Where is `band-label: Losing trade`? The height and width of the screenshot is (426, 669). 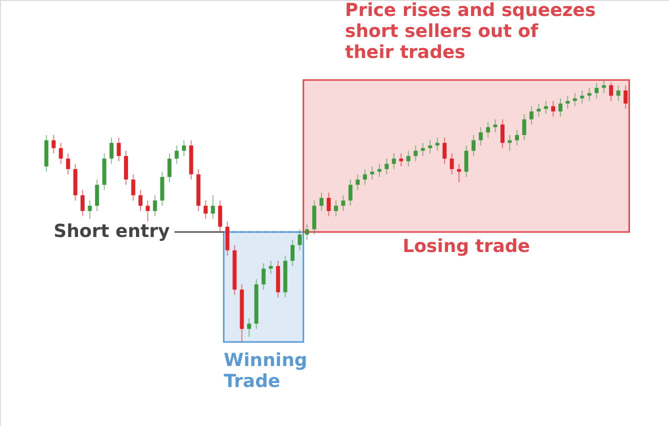
band-label: Losing trade is located at coordinates (466, 246).